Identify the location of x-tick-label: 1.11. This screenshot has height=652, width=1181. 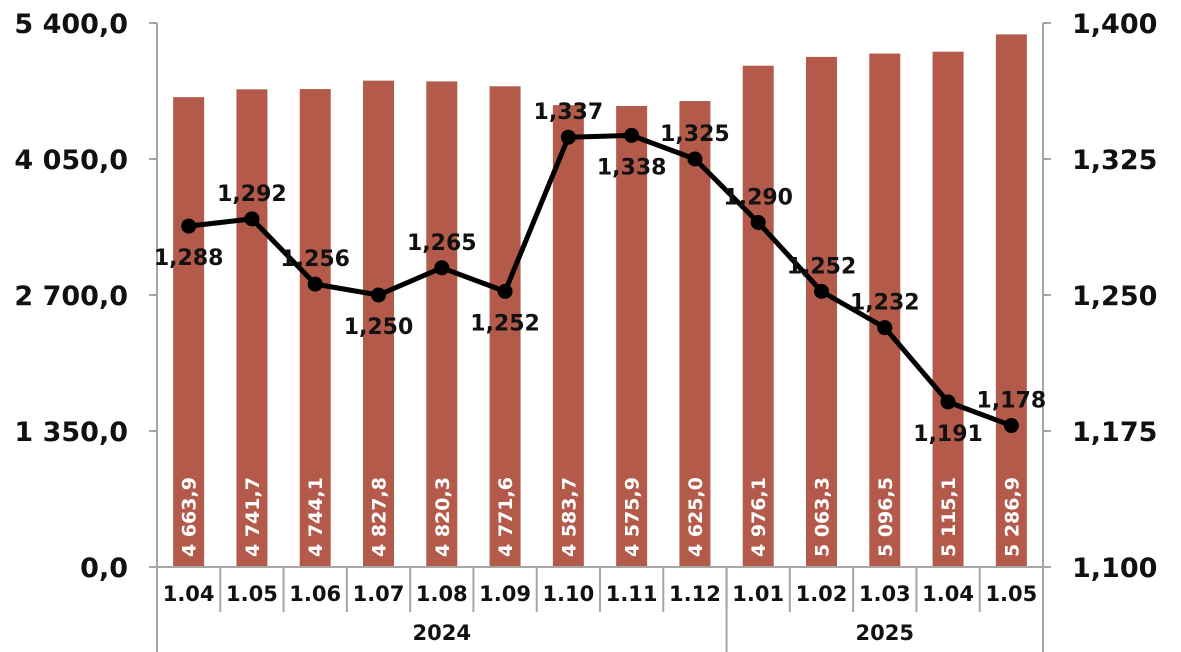
(632, 594).